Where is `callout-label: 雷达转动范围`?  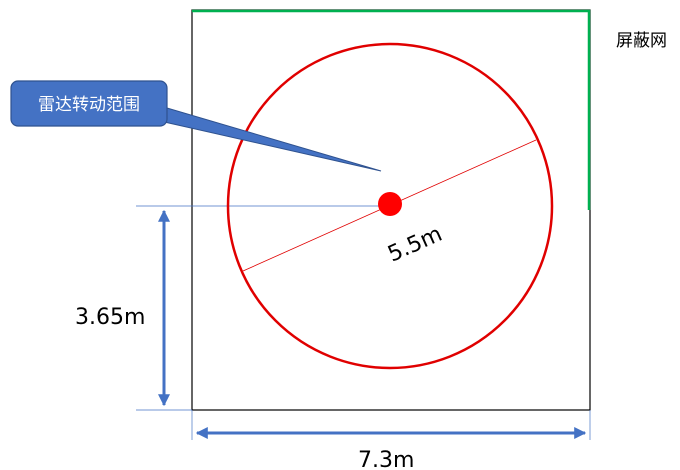
callout-label: 雷达转动范围 is located at coordinates (89, 105).